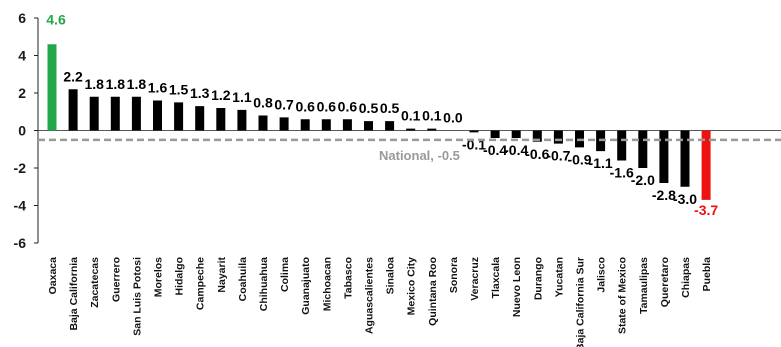 This screenshot has width=781, height=347. I want to click on data-label: -0.4, so click(516, 150).